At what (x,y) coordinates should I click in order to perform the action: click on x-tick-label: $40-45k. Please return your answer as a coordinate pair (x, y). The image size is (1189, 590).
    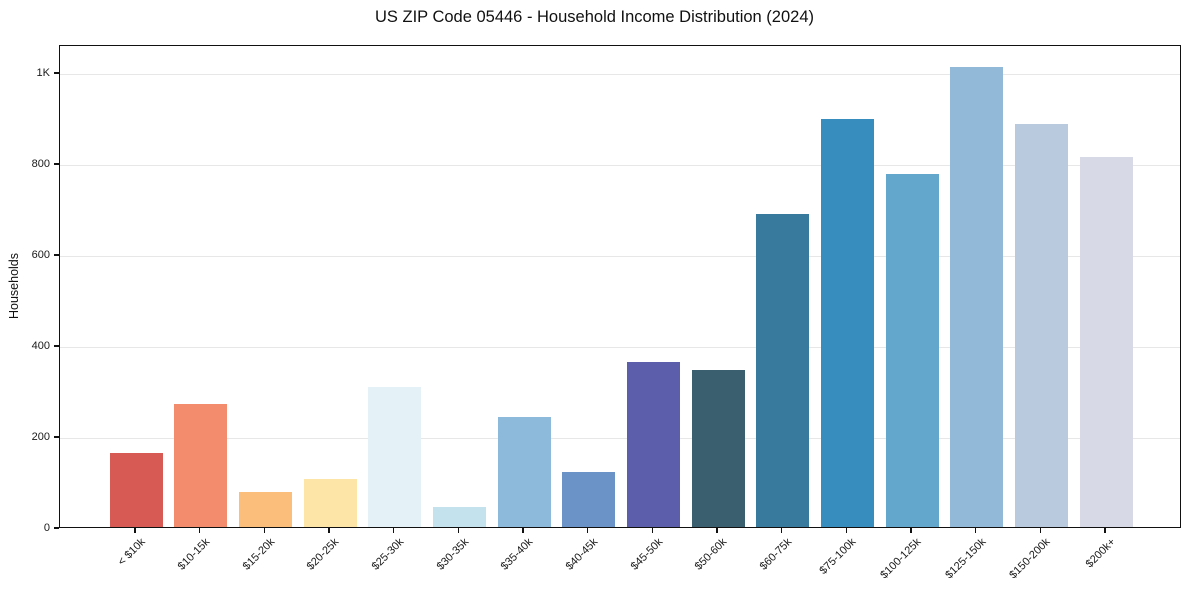
    Looking at the image, I should click on (582, 554).